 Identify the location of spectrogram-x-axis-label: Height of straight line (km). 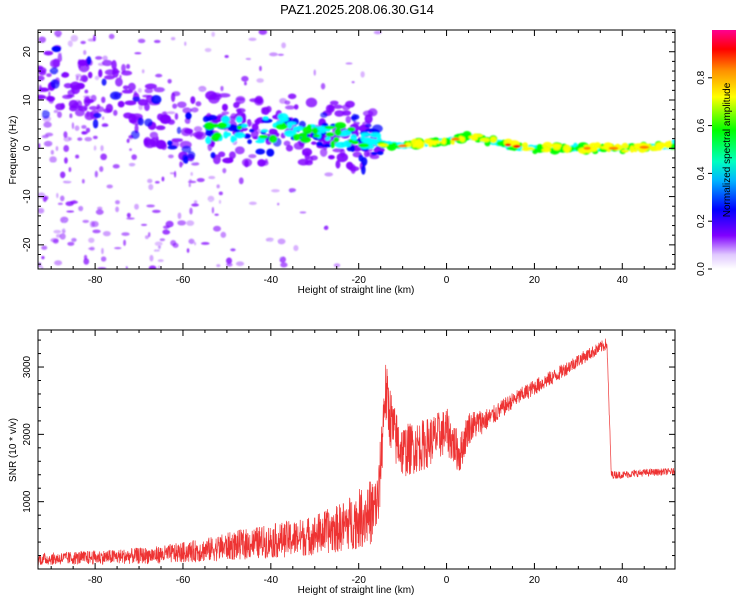
(356, 290).